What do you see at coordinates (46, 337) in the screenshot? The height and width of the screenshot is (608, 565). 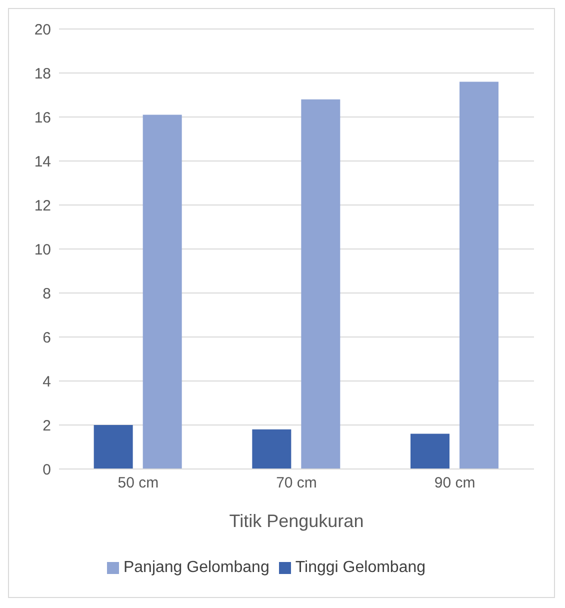 I see `y-tick-label: 6` at bounding box center [46, 337].